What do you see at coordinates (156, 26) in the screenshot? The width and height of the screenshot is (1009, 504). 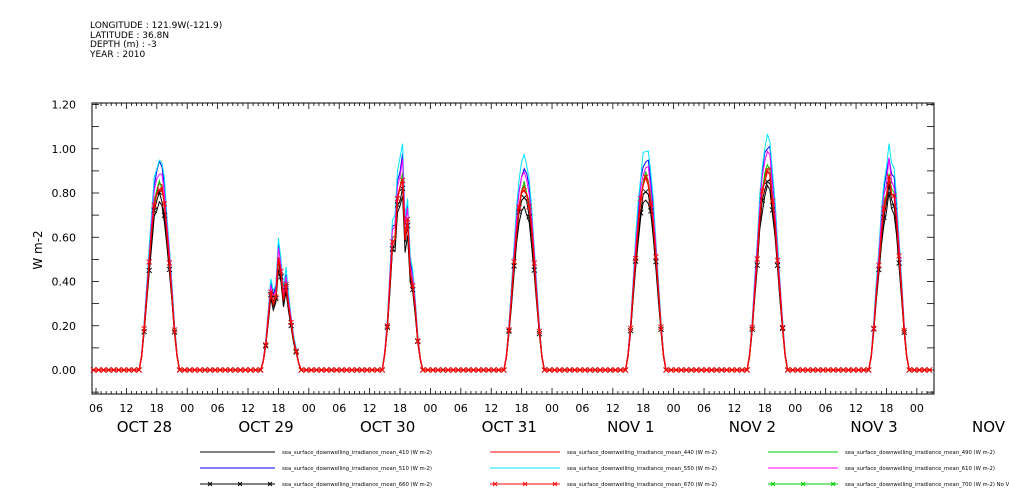 I see `longitude-text: LONGITUDE : 121.9W(-121.9)` at bounding box center [156, 26].